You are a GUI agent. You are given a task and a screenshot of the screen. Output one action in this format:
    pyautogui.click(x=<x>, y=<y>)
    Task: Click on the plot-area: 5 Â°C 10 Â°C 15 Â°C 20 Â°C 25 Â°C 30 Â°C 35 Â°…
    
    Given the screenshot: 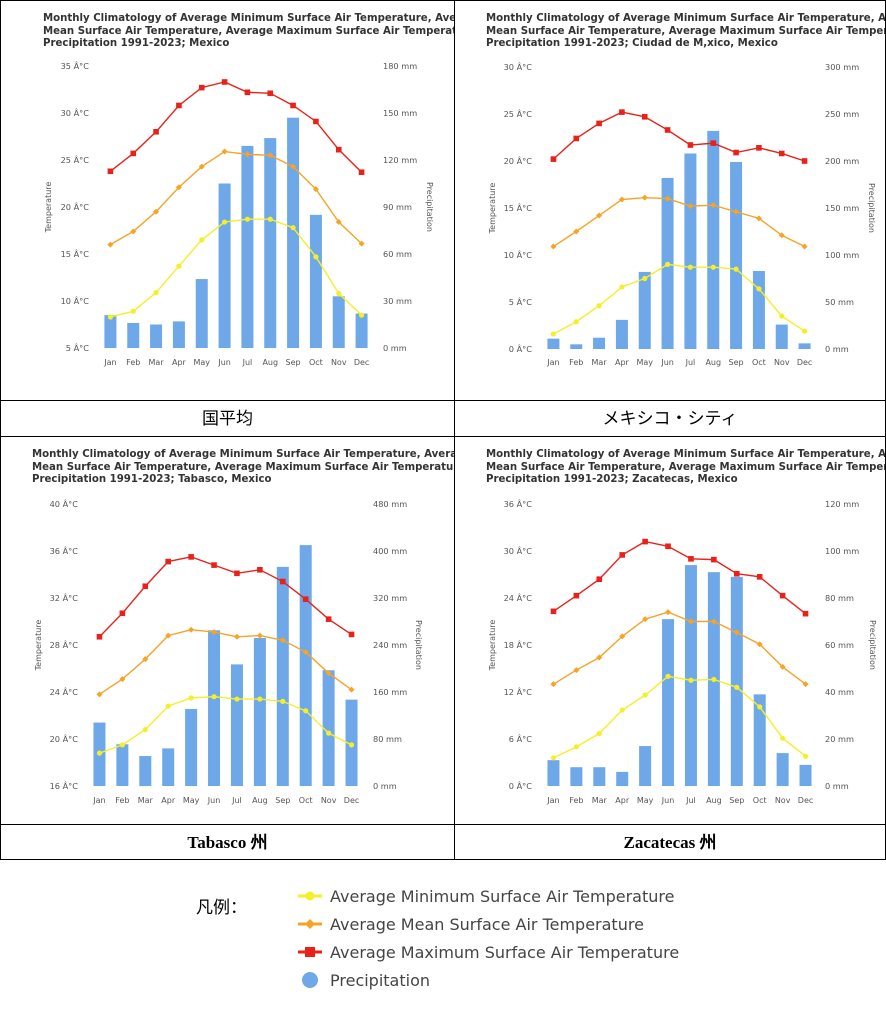 What is the action you would take?
    pyautogui.click(x=239, y=213)
    